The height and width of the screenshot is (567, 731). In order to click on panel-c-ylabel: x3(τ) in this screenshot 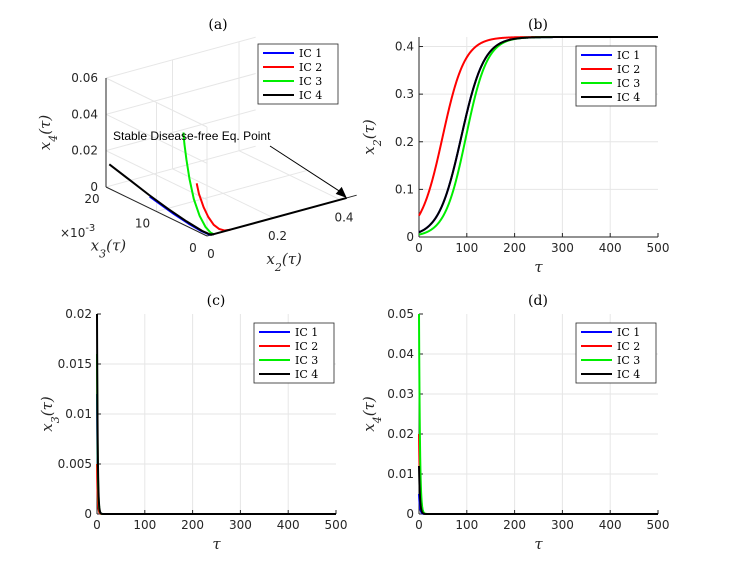, I will do `click(50, 414)`.